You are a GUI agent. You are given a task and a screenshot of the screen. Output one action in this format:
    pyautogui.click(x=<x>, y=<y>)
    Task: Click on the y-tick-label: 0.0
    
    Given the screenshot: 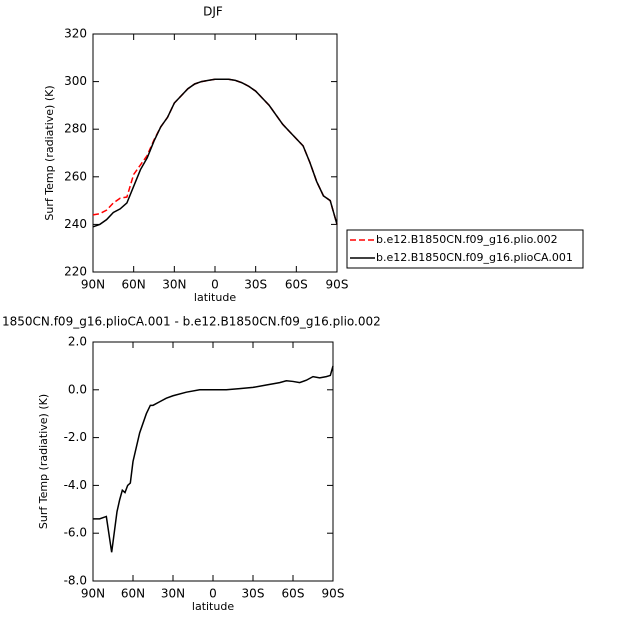 What is the action you would take?
    pyautogui.click(x=77, y=389)
    